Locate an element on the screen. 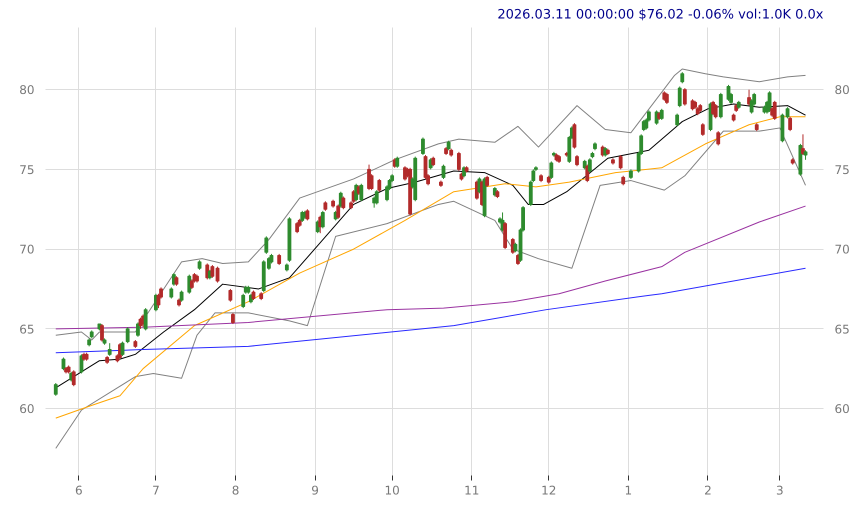 This screenshot has width=852, height=505. y2-tick-label: 60 is located at coordinates (842, 409).